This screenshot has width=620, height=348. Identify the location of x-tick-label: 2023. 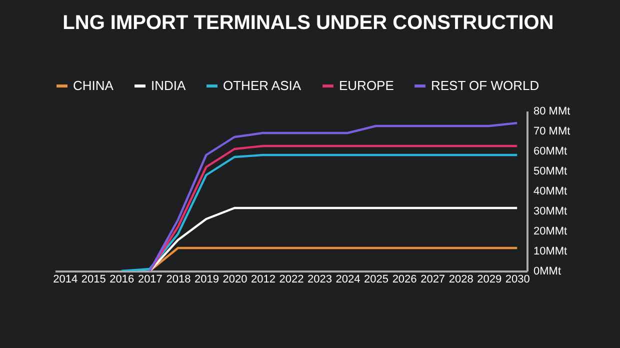
(320, 280).